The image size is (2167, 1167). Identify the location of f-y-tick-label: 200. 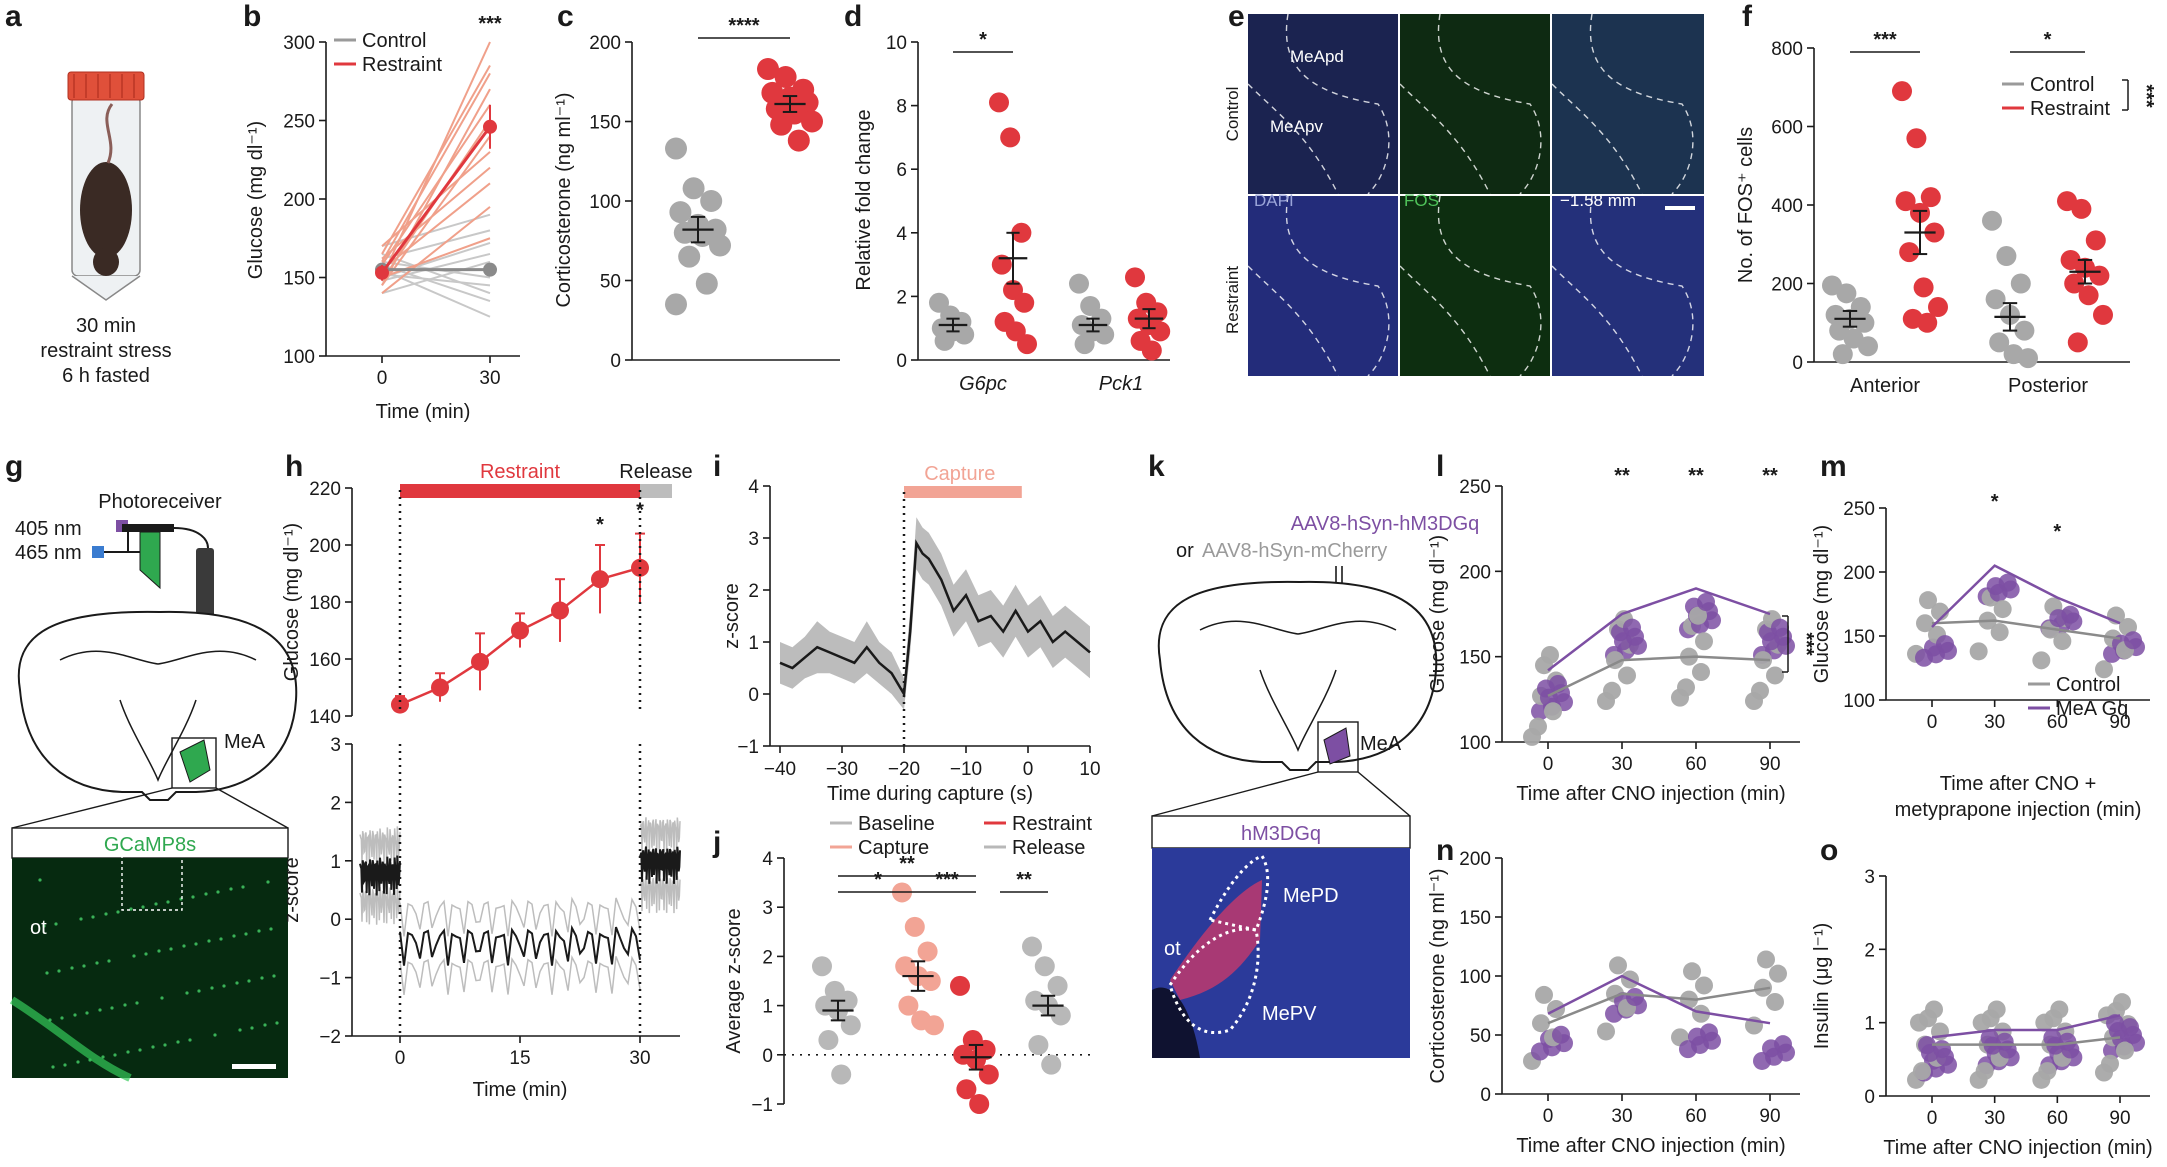
(1787, 285).